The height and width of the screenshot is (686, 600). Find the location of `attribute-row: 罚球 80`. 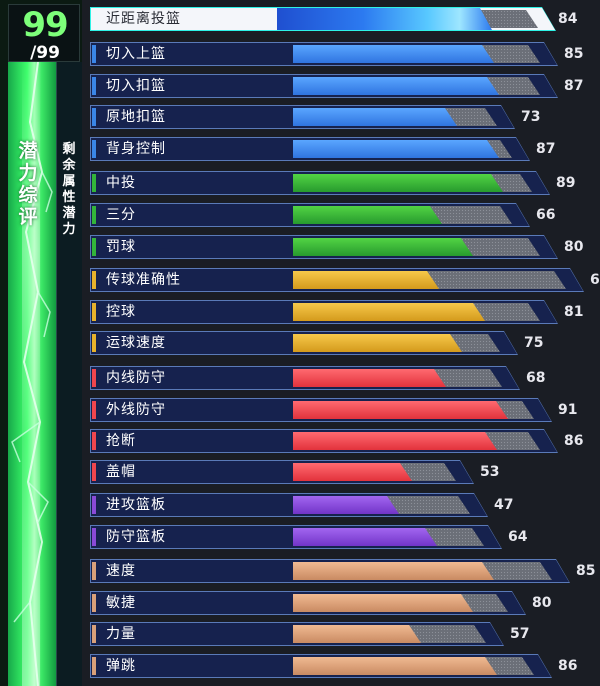

attribute-row: 罚球 80 is located at coordinates (341, 247).